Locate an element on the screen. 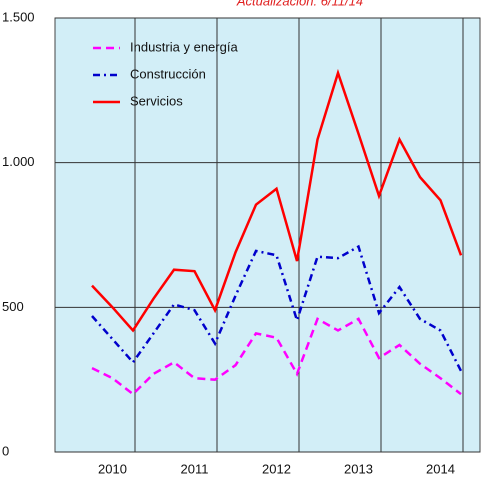 This screenshot has width=487, height=482. x-tick-label: 2014 is located at coordinates (440, 468).